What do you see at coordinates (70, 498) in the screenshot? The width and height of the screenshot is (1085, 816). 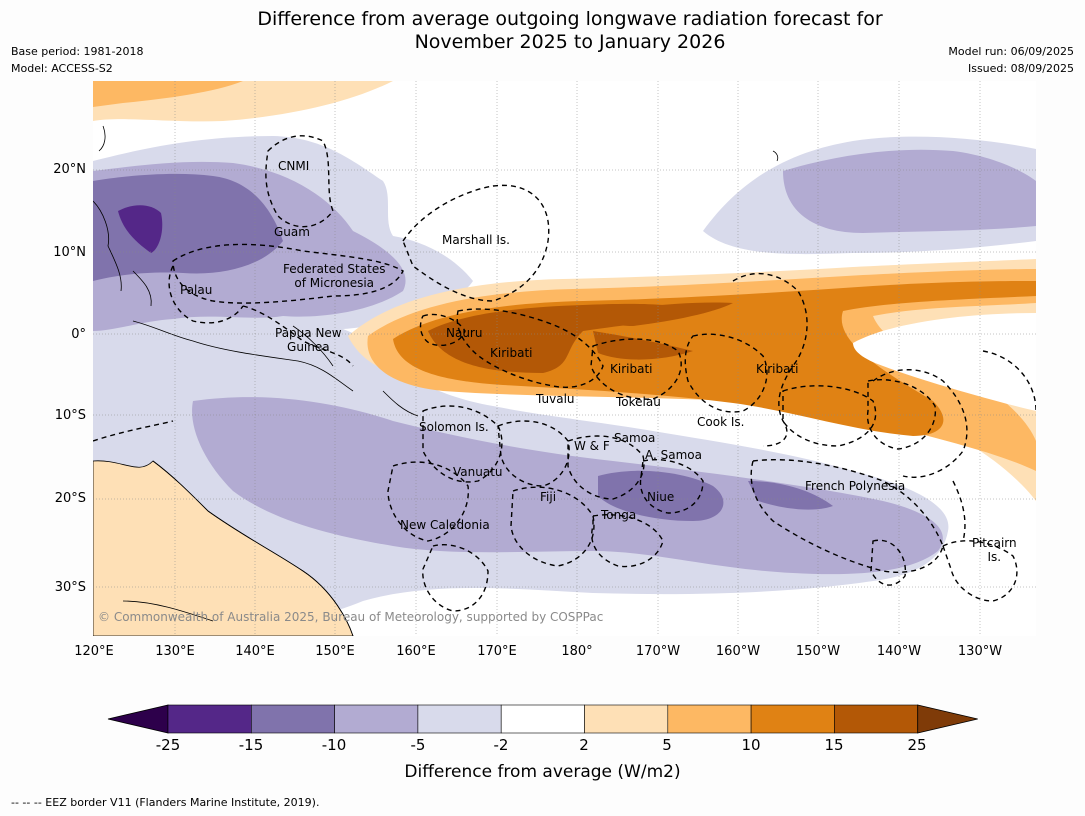 I see `lat-label-20s: 20°S` at bounding box center [70, 498].